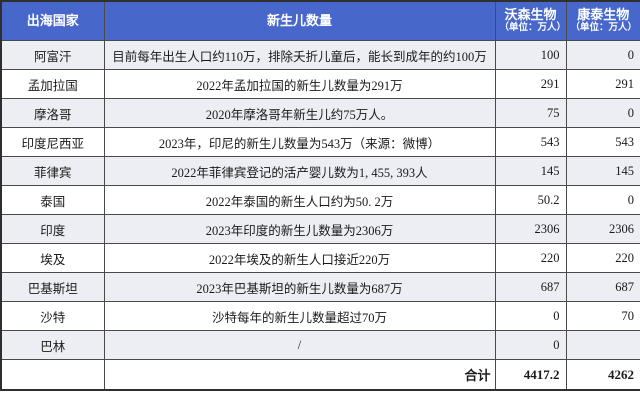 This screenshot has height=417, width=640. What do you see at coordinates (602, 142) in the screenshot?
I see `kangtai-value-cell: 543` at bounding box center [602, 142].